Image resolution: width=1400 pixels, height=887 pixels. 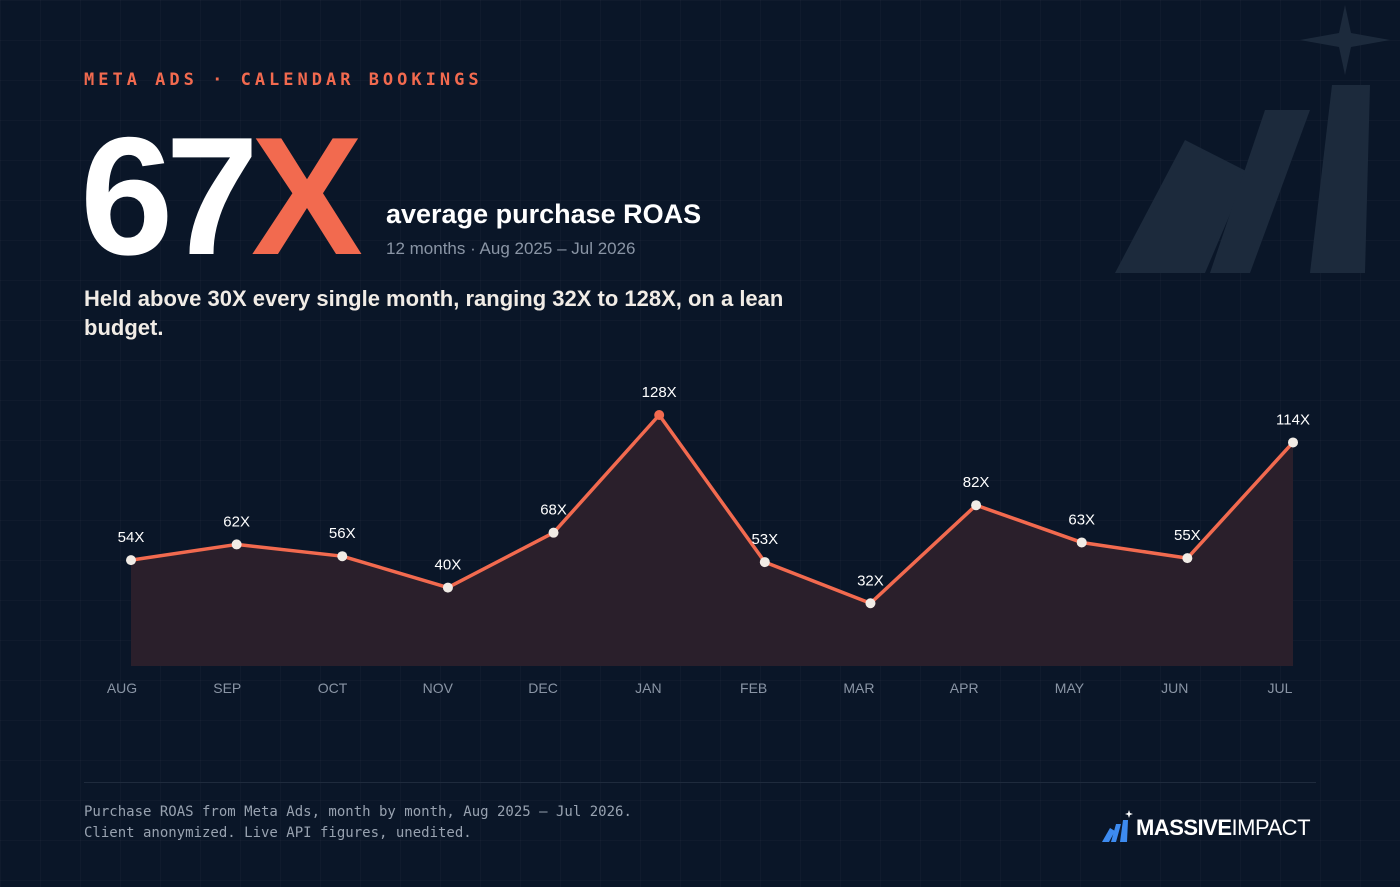 I want to click on data-label: 62X, so click(x=236, y=521).